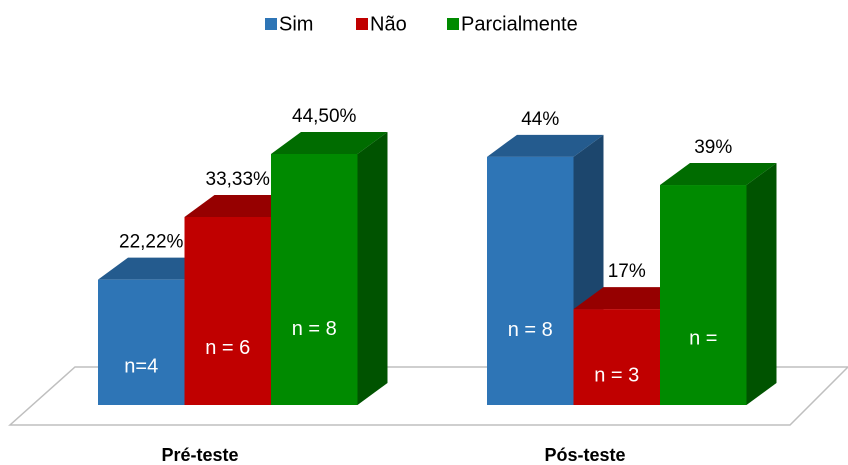 Image resolution: width=848 pixels, height=465 pixels. Describe the element at coordinates (388, 24) in the screenshot. I see `legend-label: Não` at that location.